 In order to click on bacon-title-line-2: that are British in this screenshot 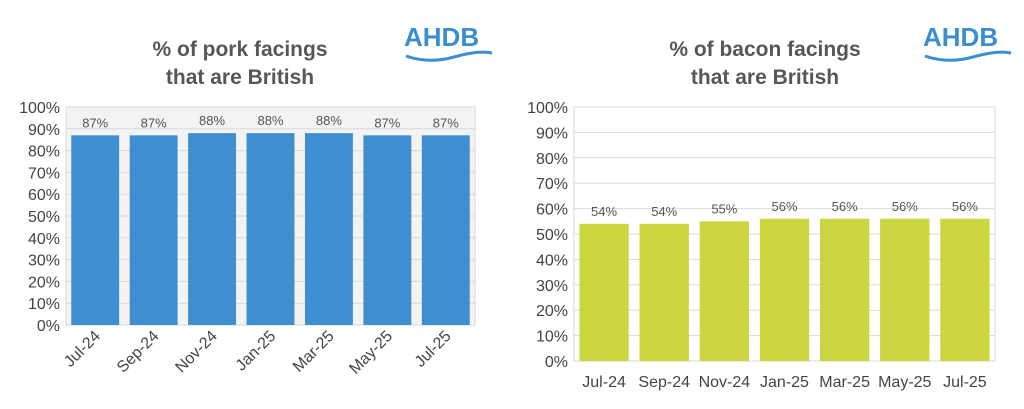, I will do `click(765, 77)`.